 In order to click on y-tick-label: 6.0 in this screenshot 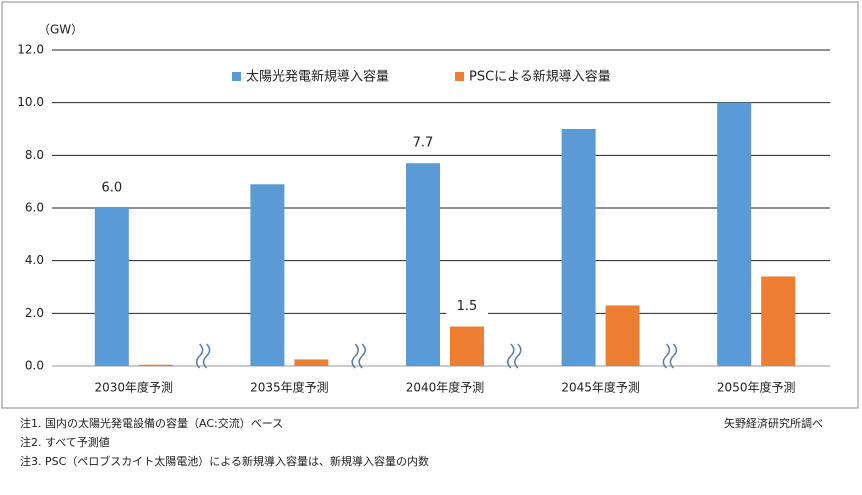, I will do `click(34, 208)`.